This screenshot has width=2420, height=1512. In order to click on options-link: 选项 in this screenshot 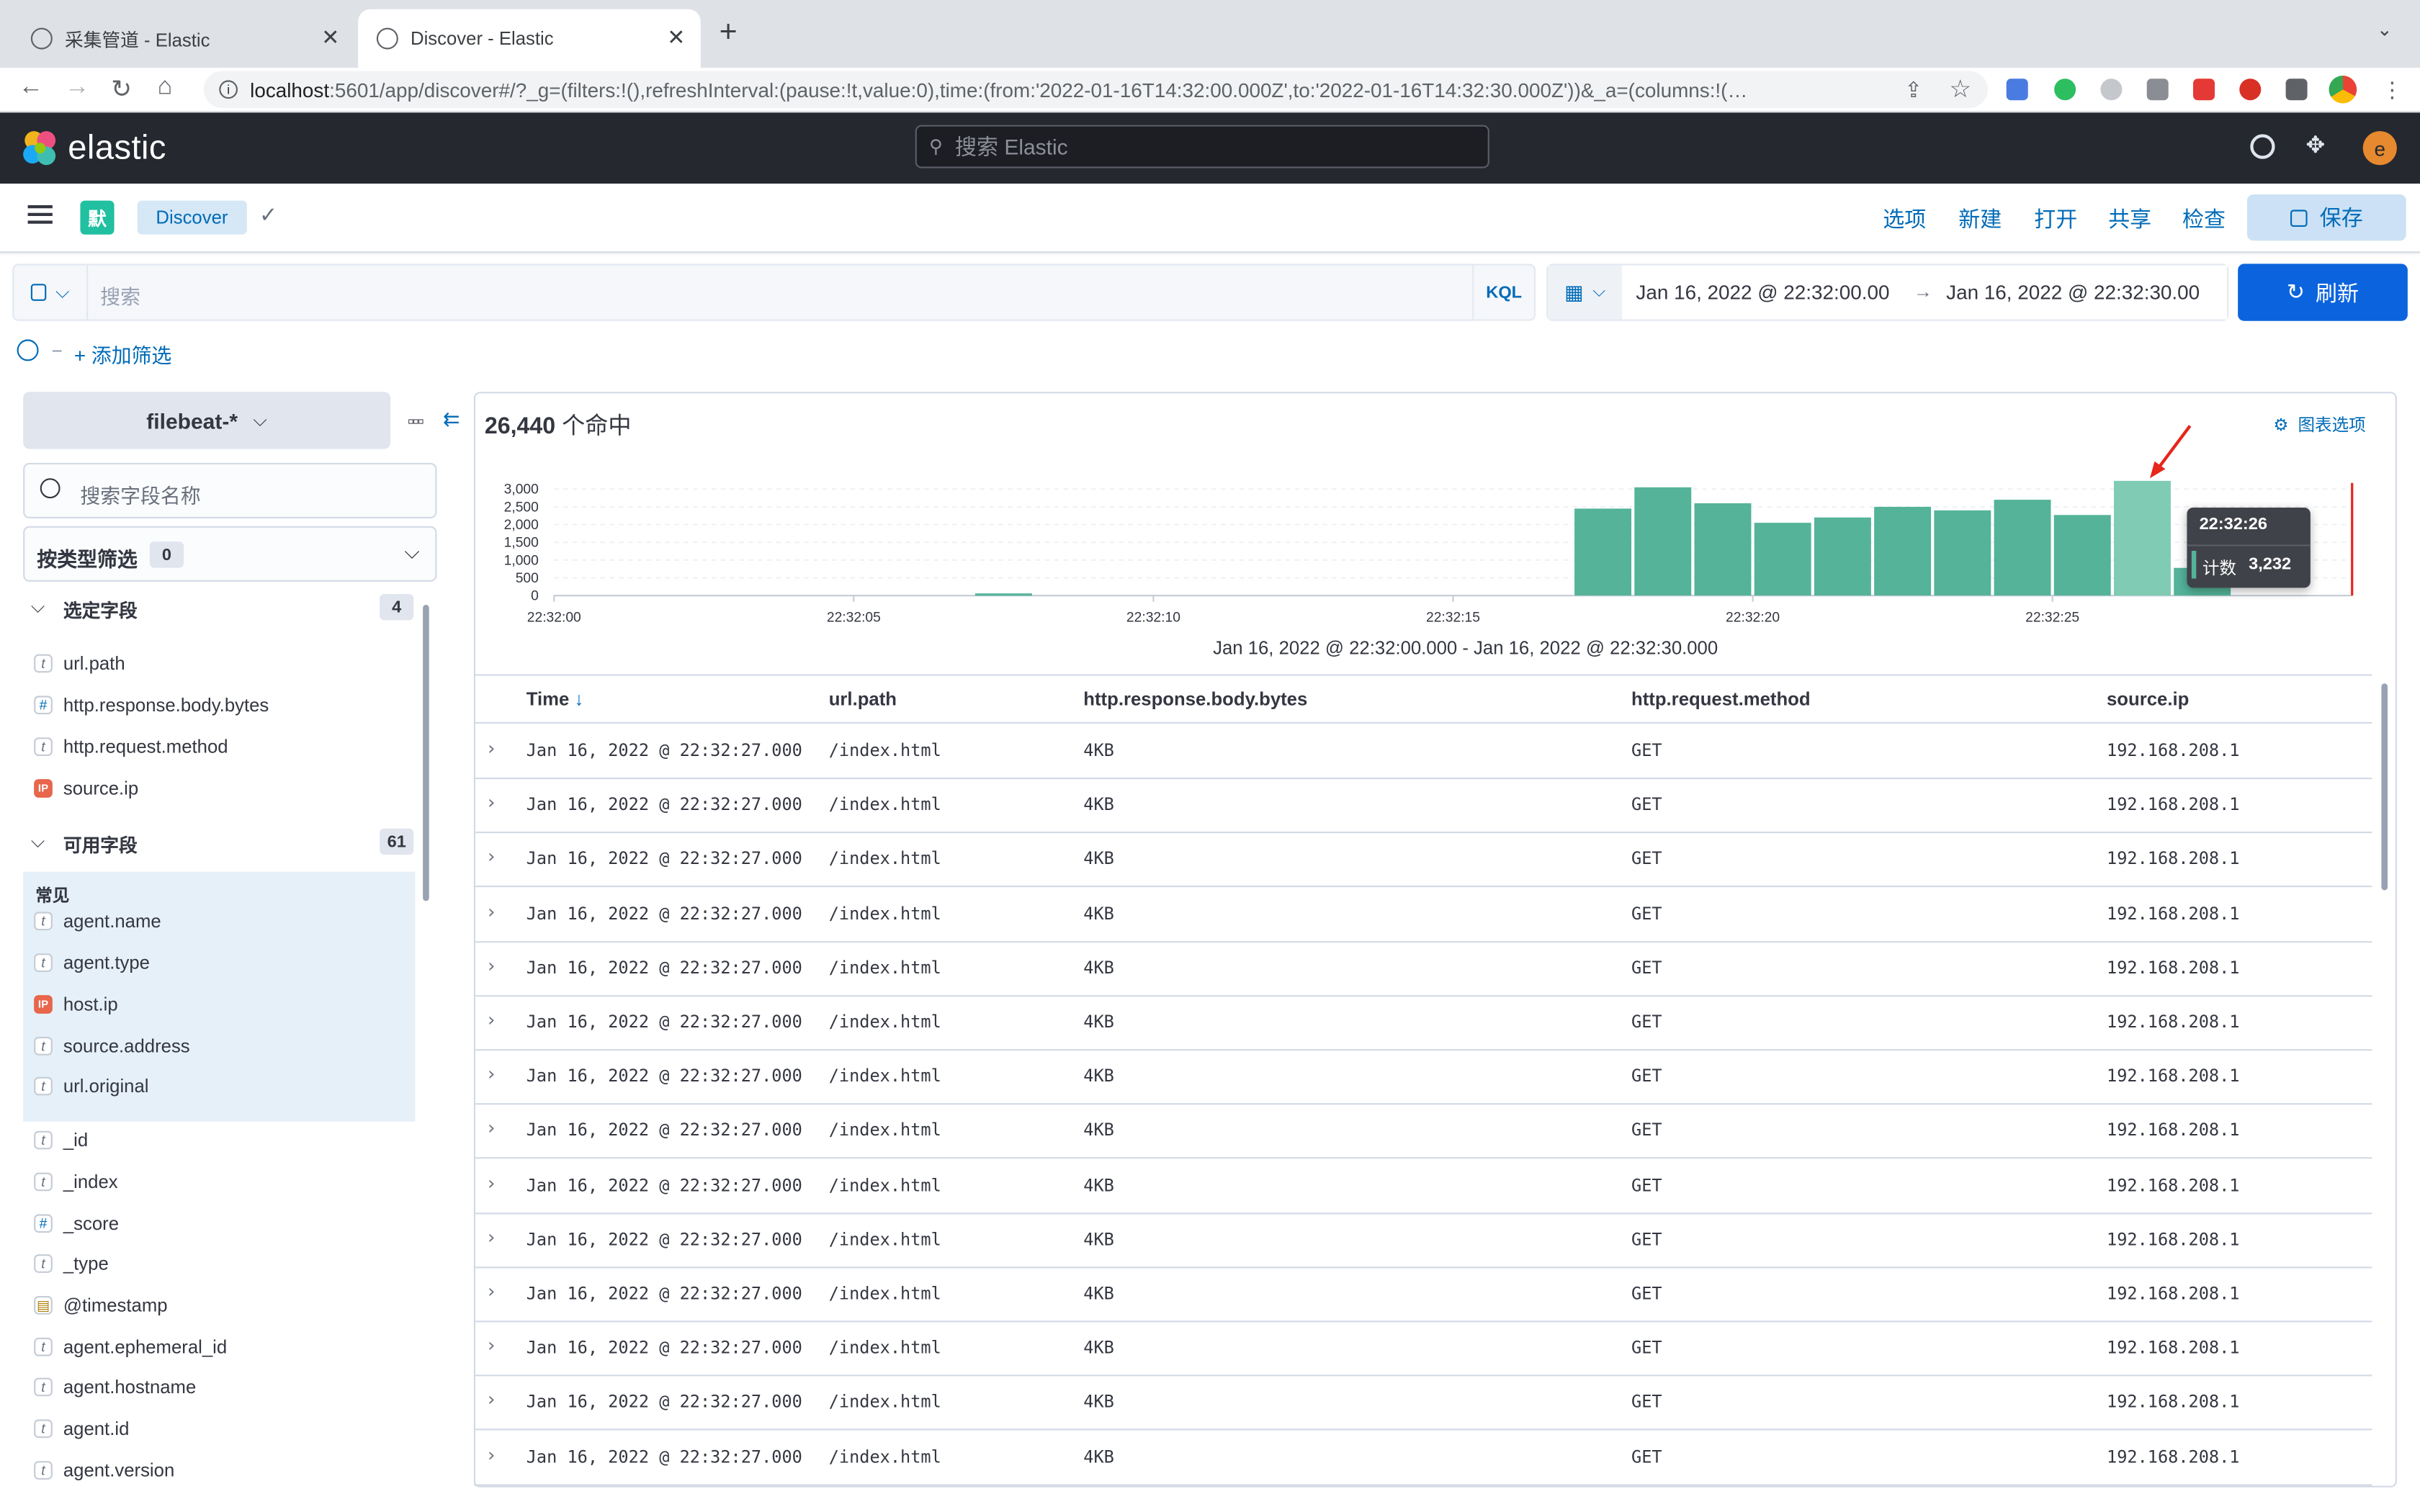, I will do `click(1905, 219)`.